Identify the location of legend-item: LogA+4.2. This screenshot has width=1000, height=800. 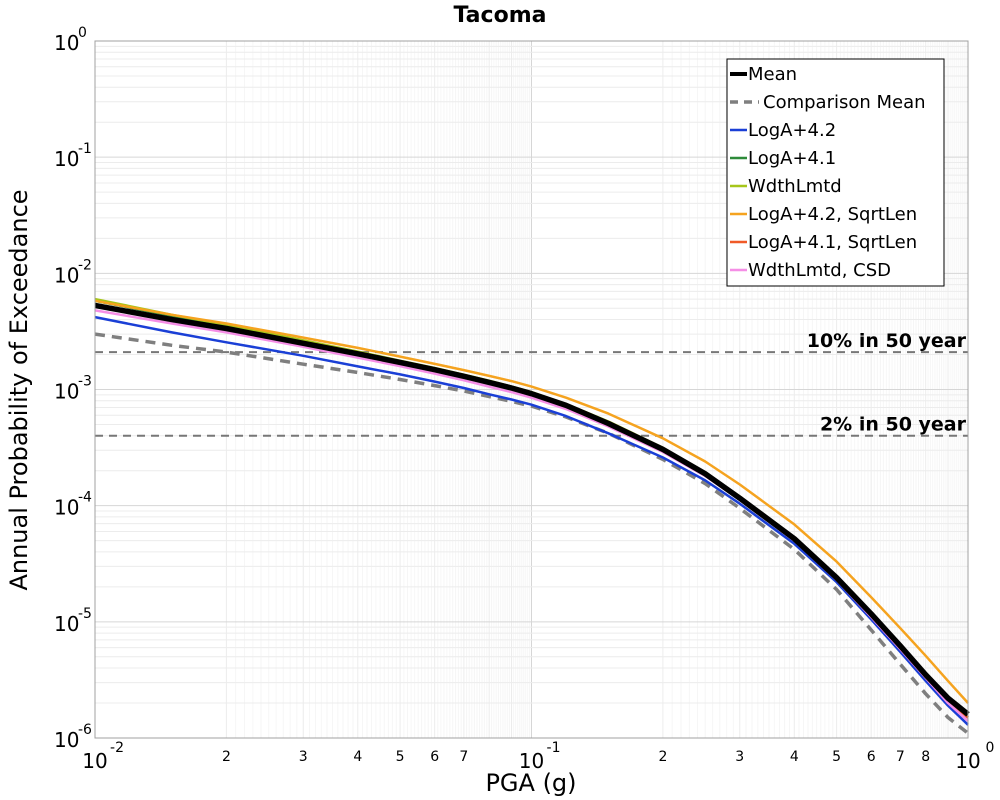
(783, 130).